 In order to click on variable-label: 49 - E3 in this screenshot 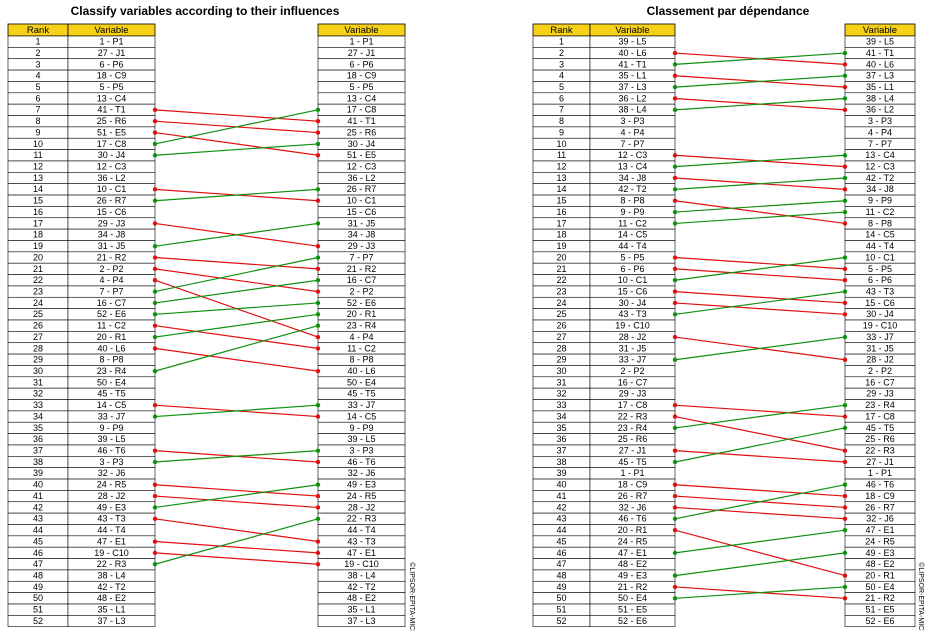, I will do `click(111, 507)`.